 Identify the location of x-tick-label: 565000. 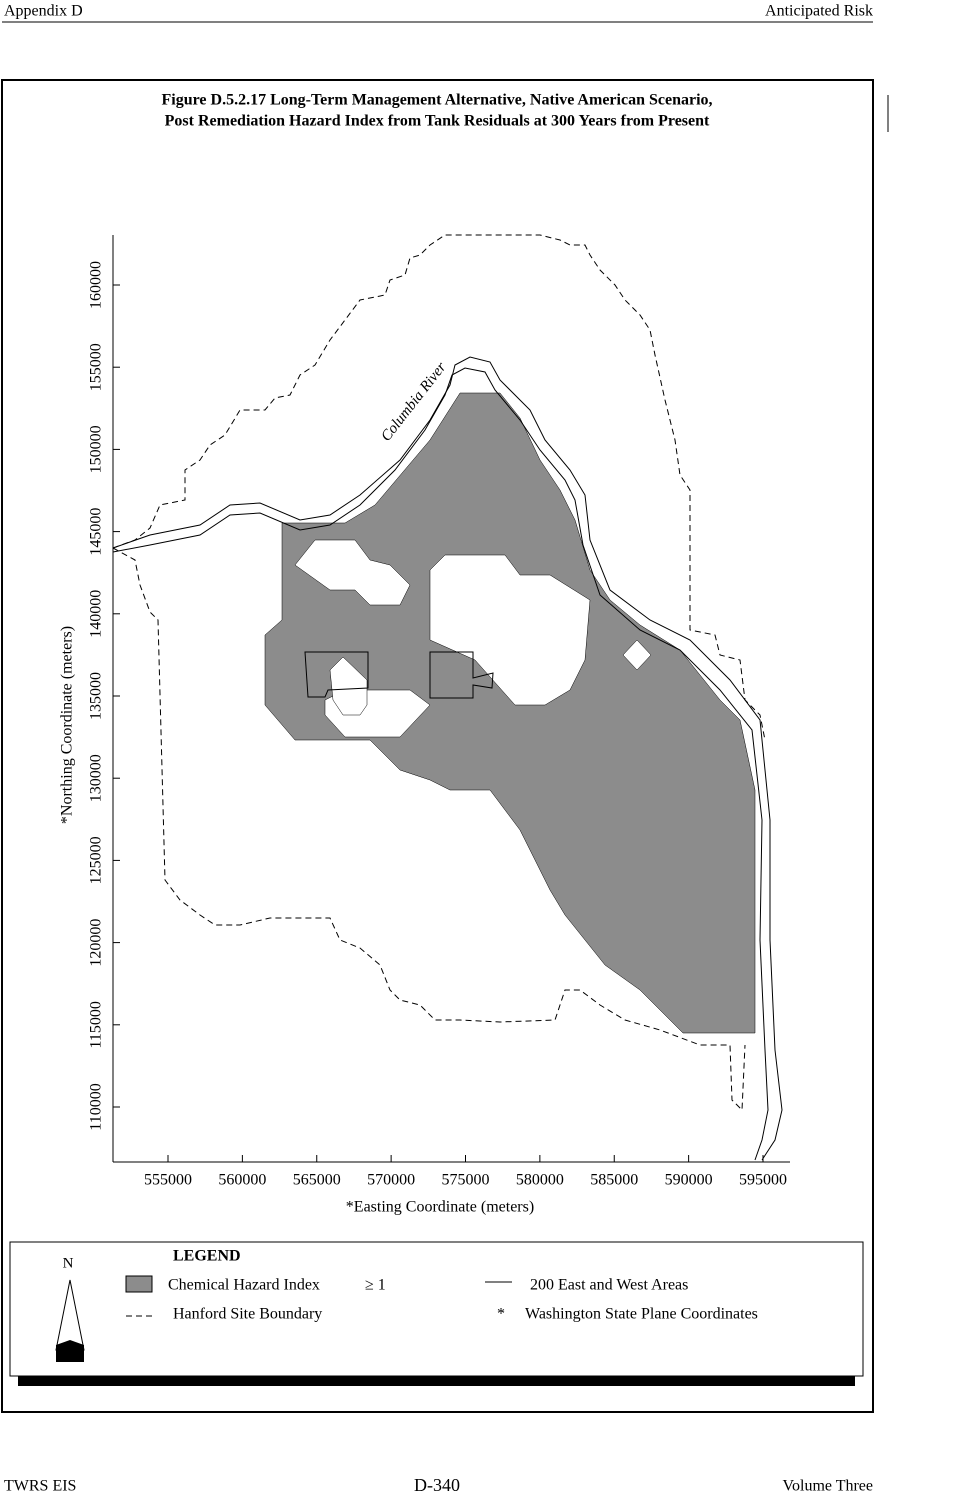
(317, 1180).